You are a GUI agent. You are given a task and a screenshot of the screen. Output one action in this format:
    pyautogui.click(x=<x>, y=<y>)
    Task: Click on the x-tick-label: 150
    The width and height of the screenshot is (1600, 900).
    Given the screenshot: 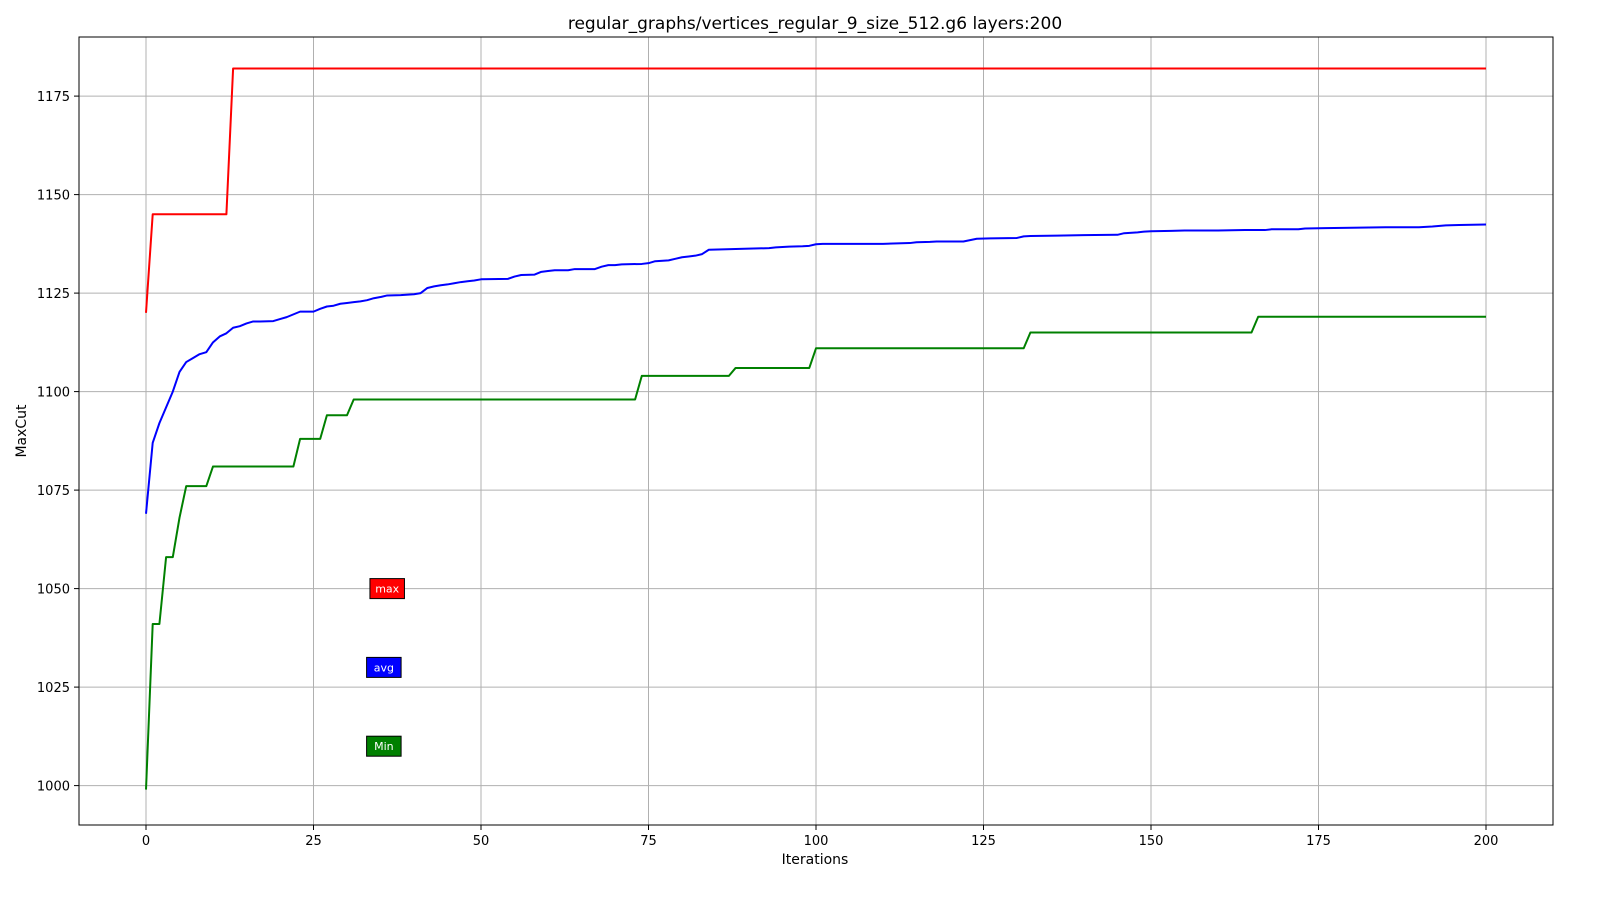 What is the action you would take?
    pyautogui.click(x=1151, y=841)
    